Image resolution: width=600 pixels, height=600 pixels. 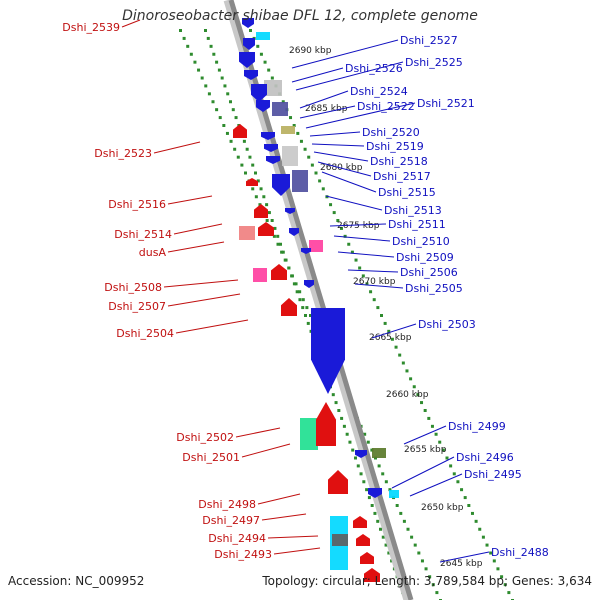 What do you see at coordinates (407, 192) in the screenshot?
I see `forward-gene-label: Dshi_2515` at bounding box center [407, 192].